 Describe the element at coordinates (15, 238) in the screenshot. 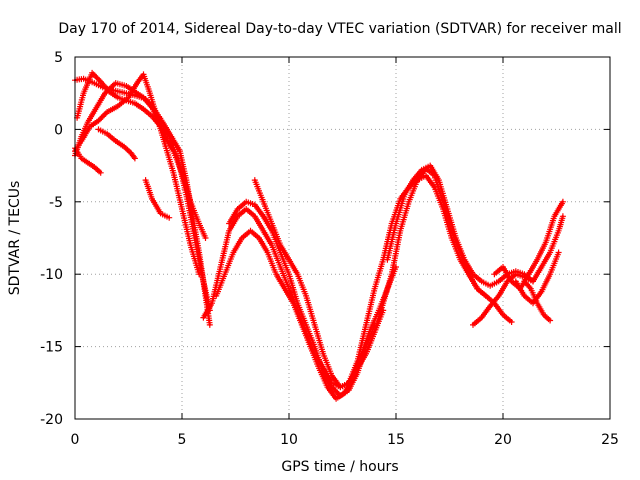

I see `y-axis-label: SDTVAR / TECUs` at that location.